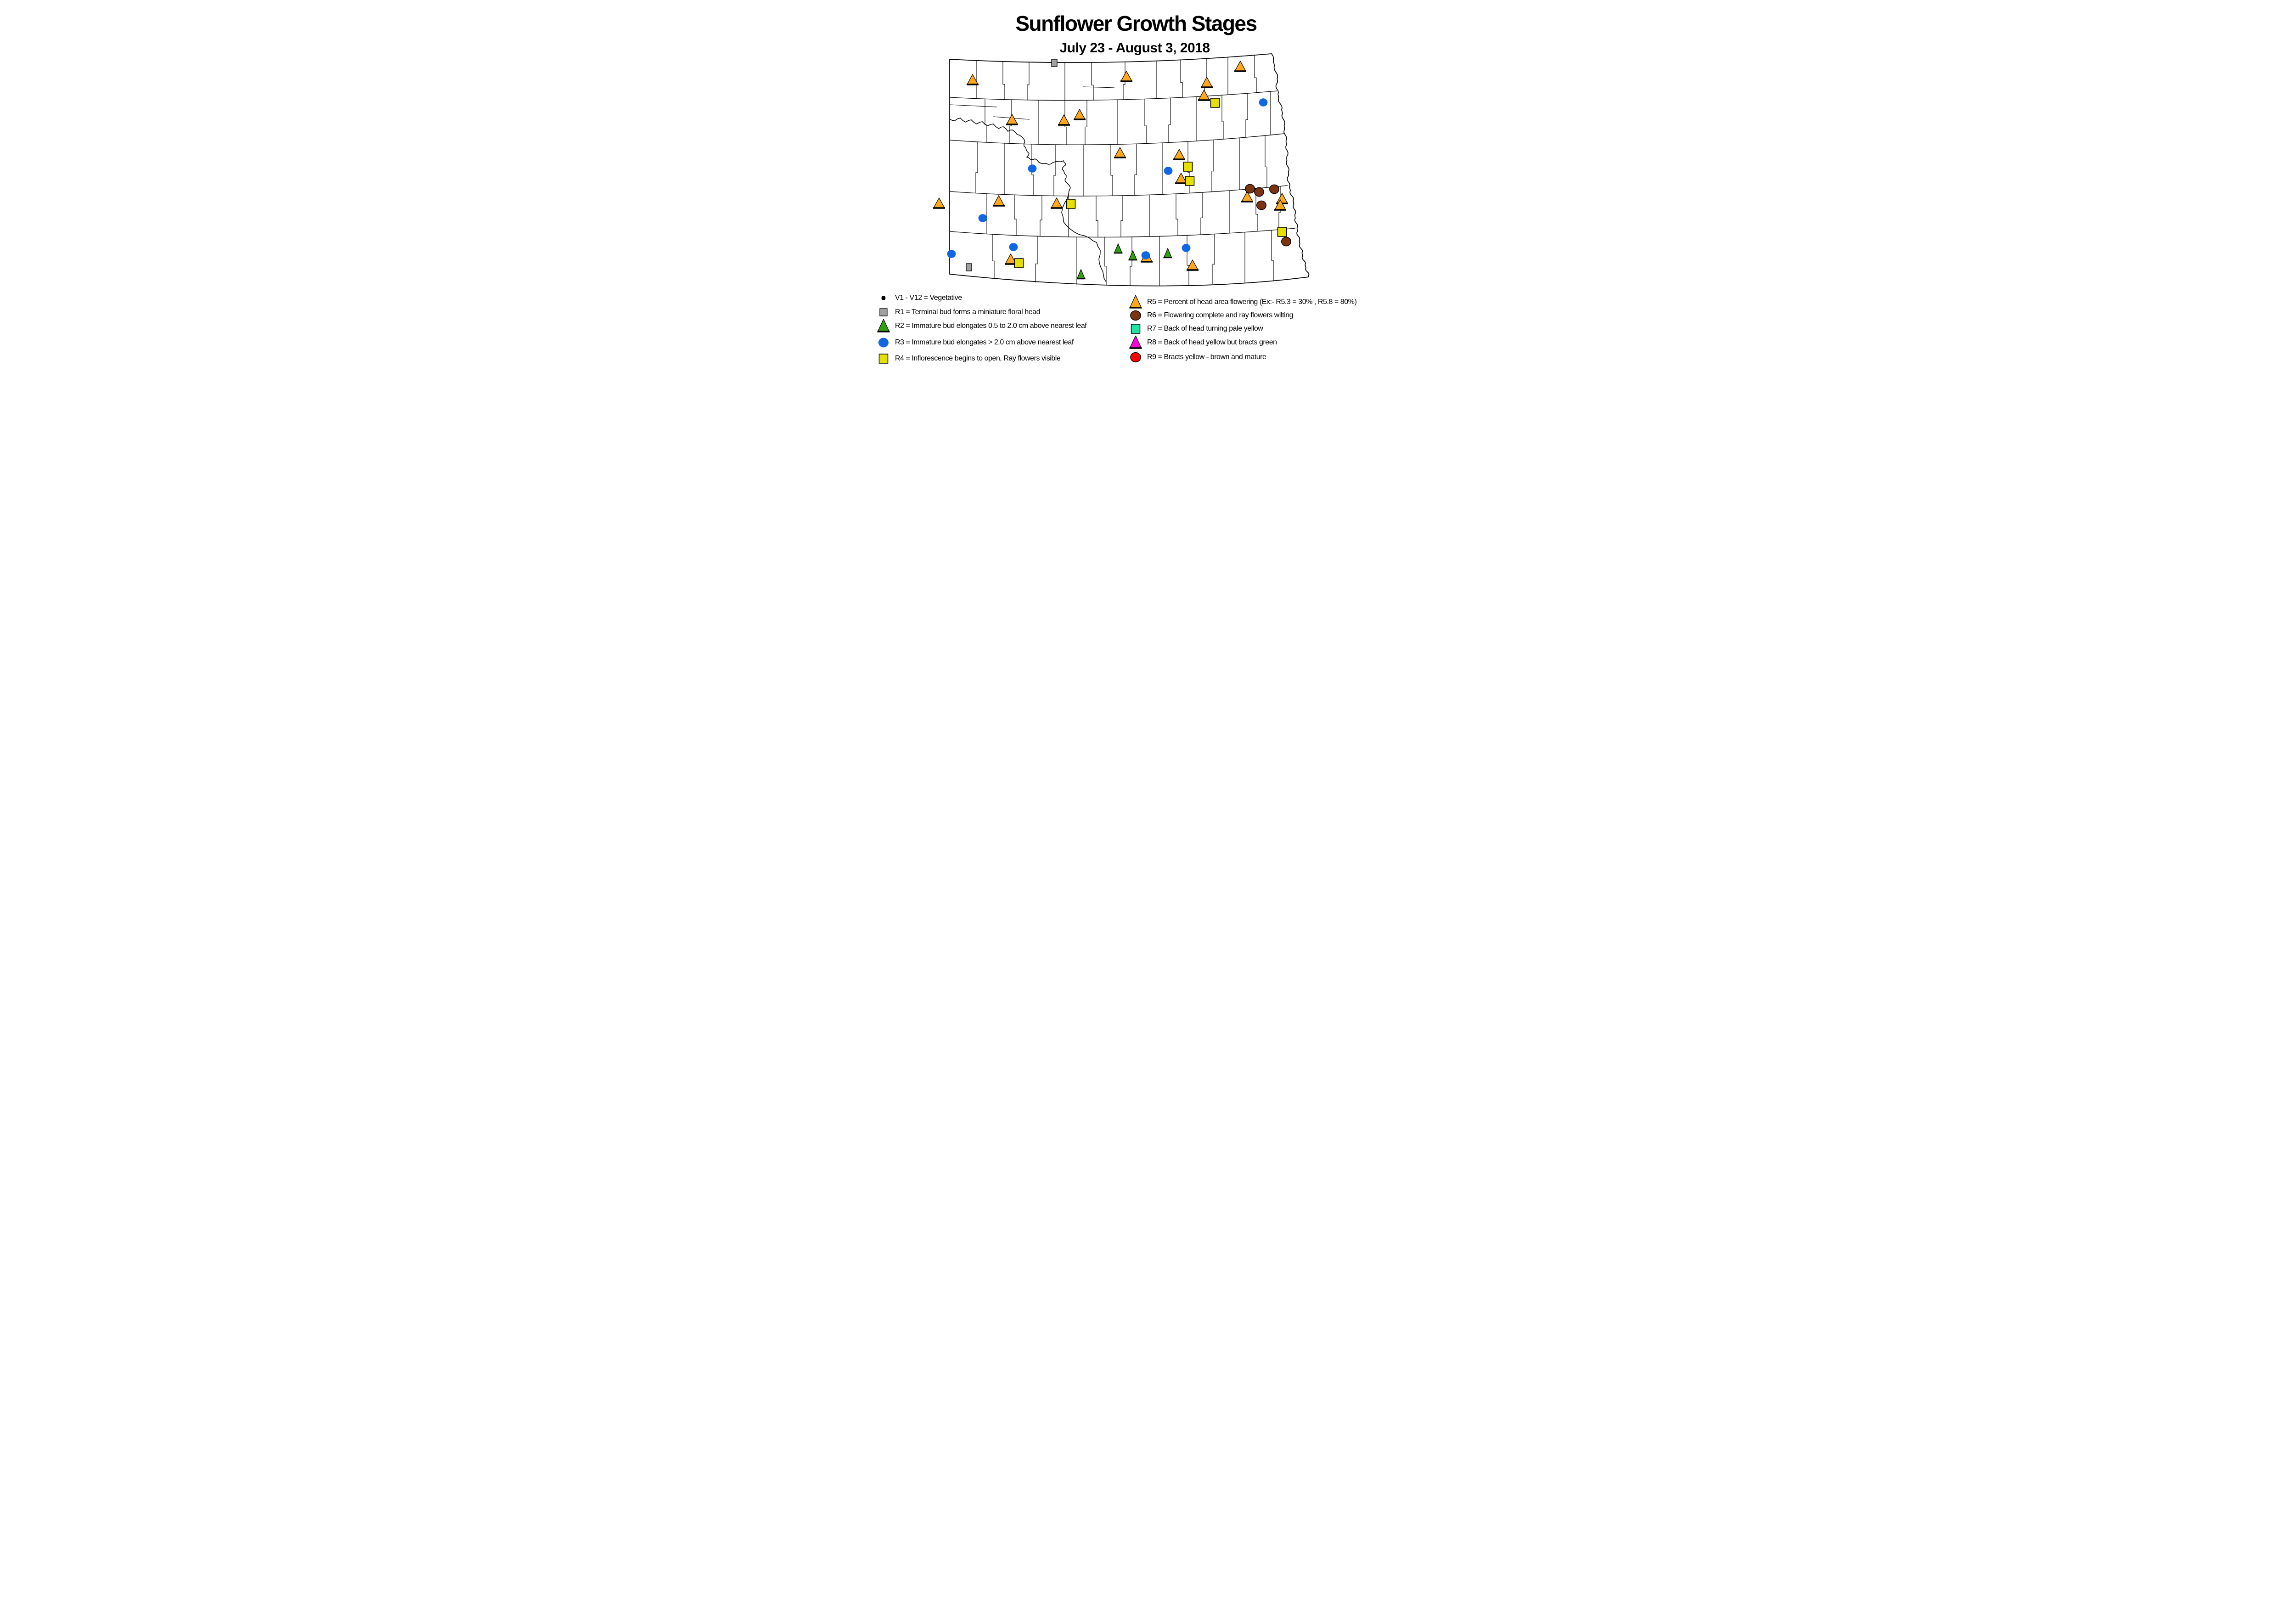 This screenshot has width=2296, height=1610. I want to click on legend-item-r7: R7 = Back of head turning pale yellow, so click(1195, 329).